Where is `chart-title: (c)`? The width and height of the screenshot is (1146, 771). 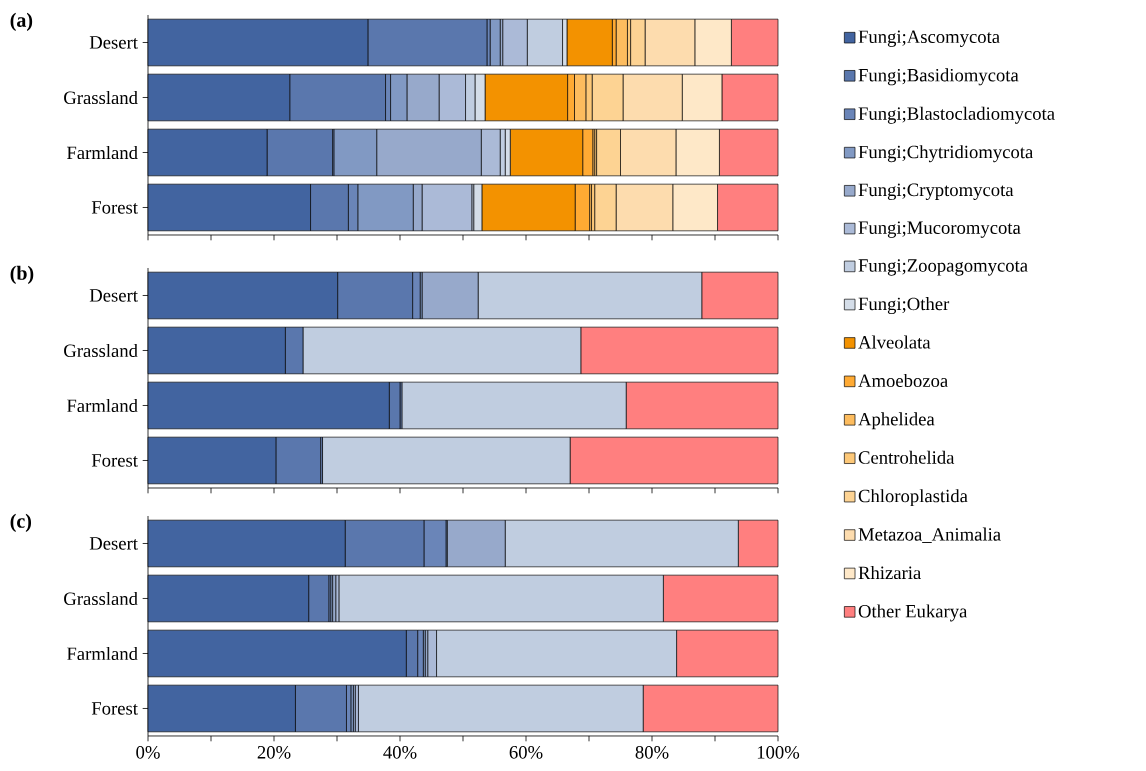 chart-title: (c) is located at coordinates (21, 522).